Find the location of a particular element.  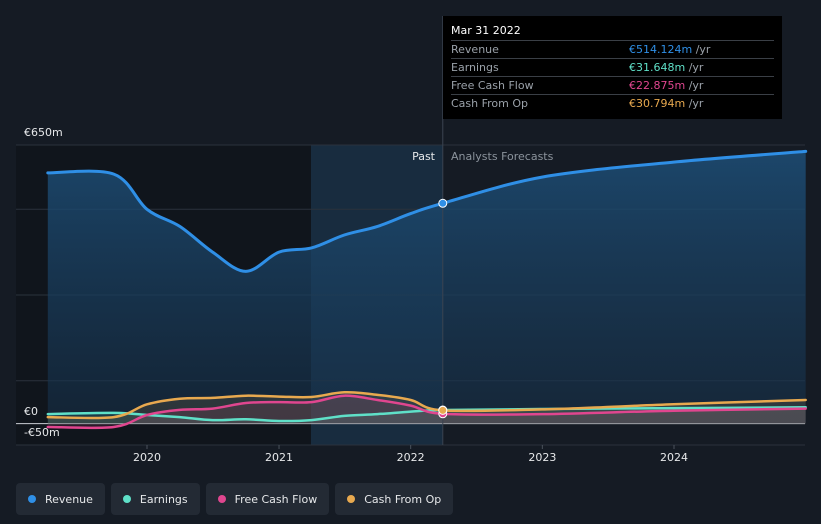

tooltip-date: Mar 31 2022 is located at coordinates (486, 30).